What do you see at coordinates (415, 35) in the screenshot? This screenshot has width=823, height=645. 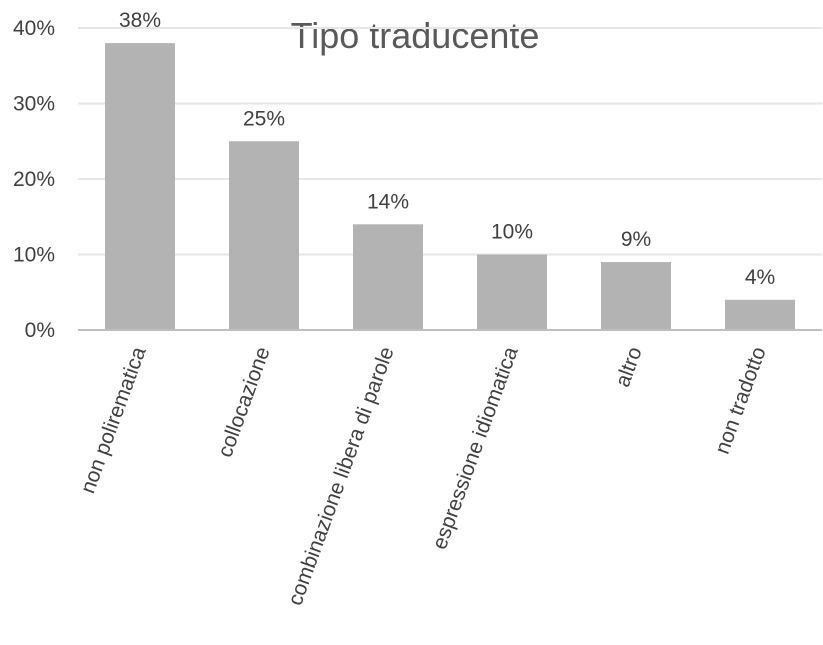 I see `chart-title: Tipo traducente` at bounding box center [415, 35].